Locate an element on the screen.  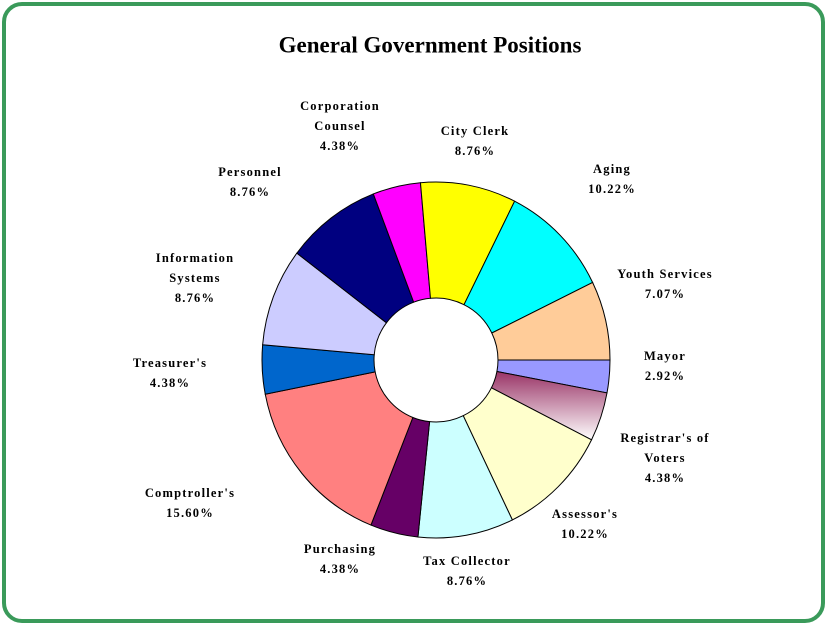
label-line: Purchasing is located at coordinates (340, 549).